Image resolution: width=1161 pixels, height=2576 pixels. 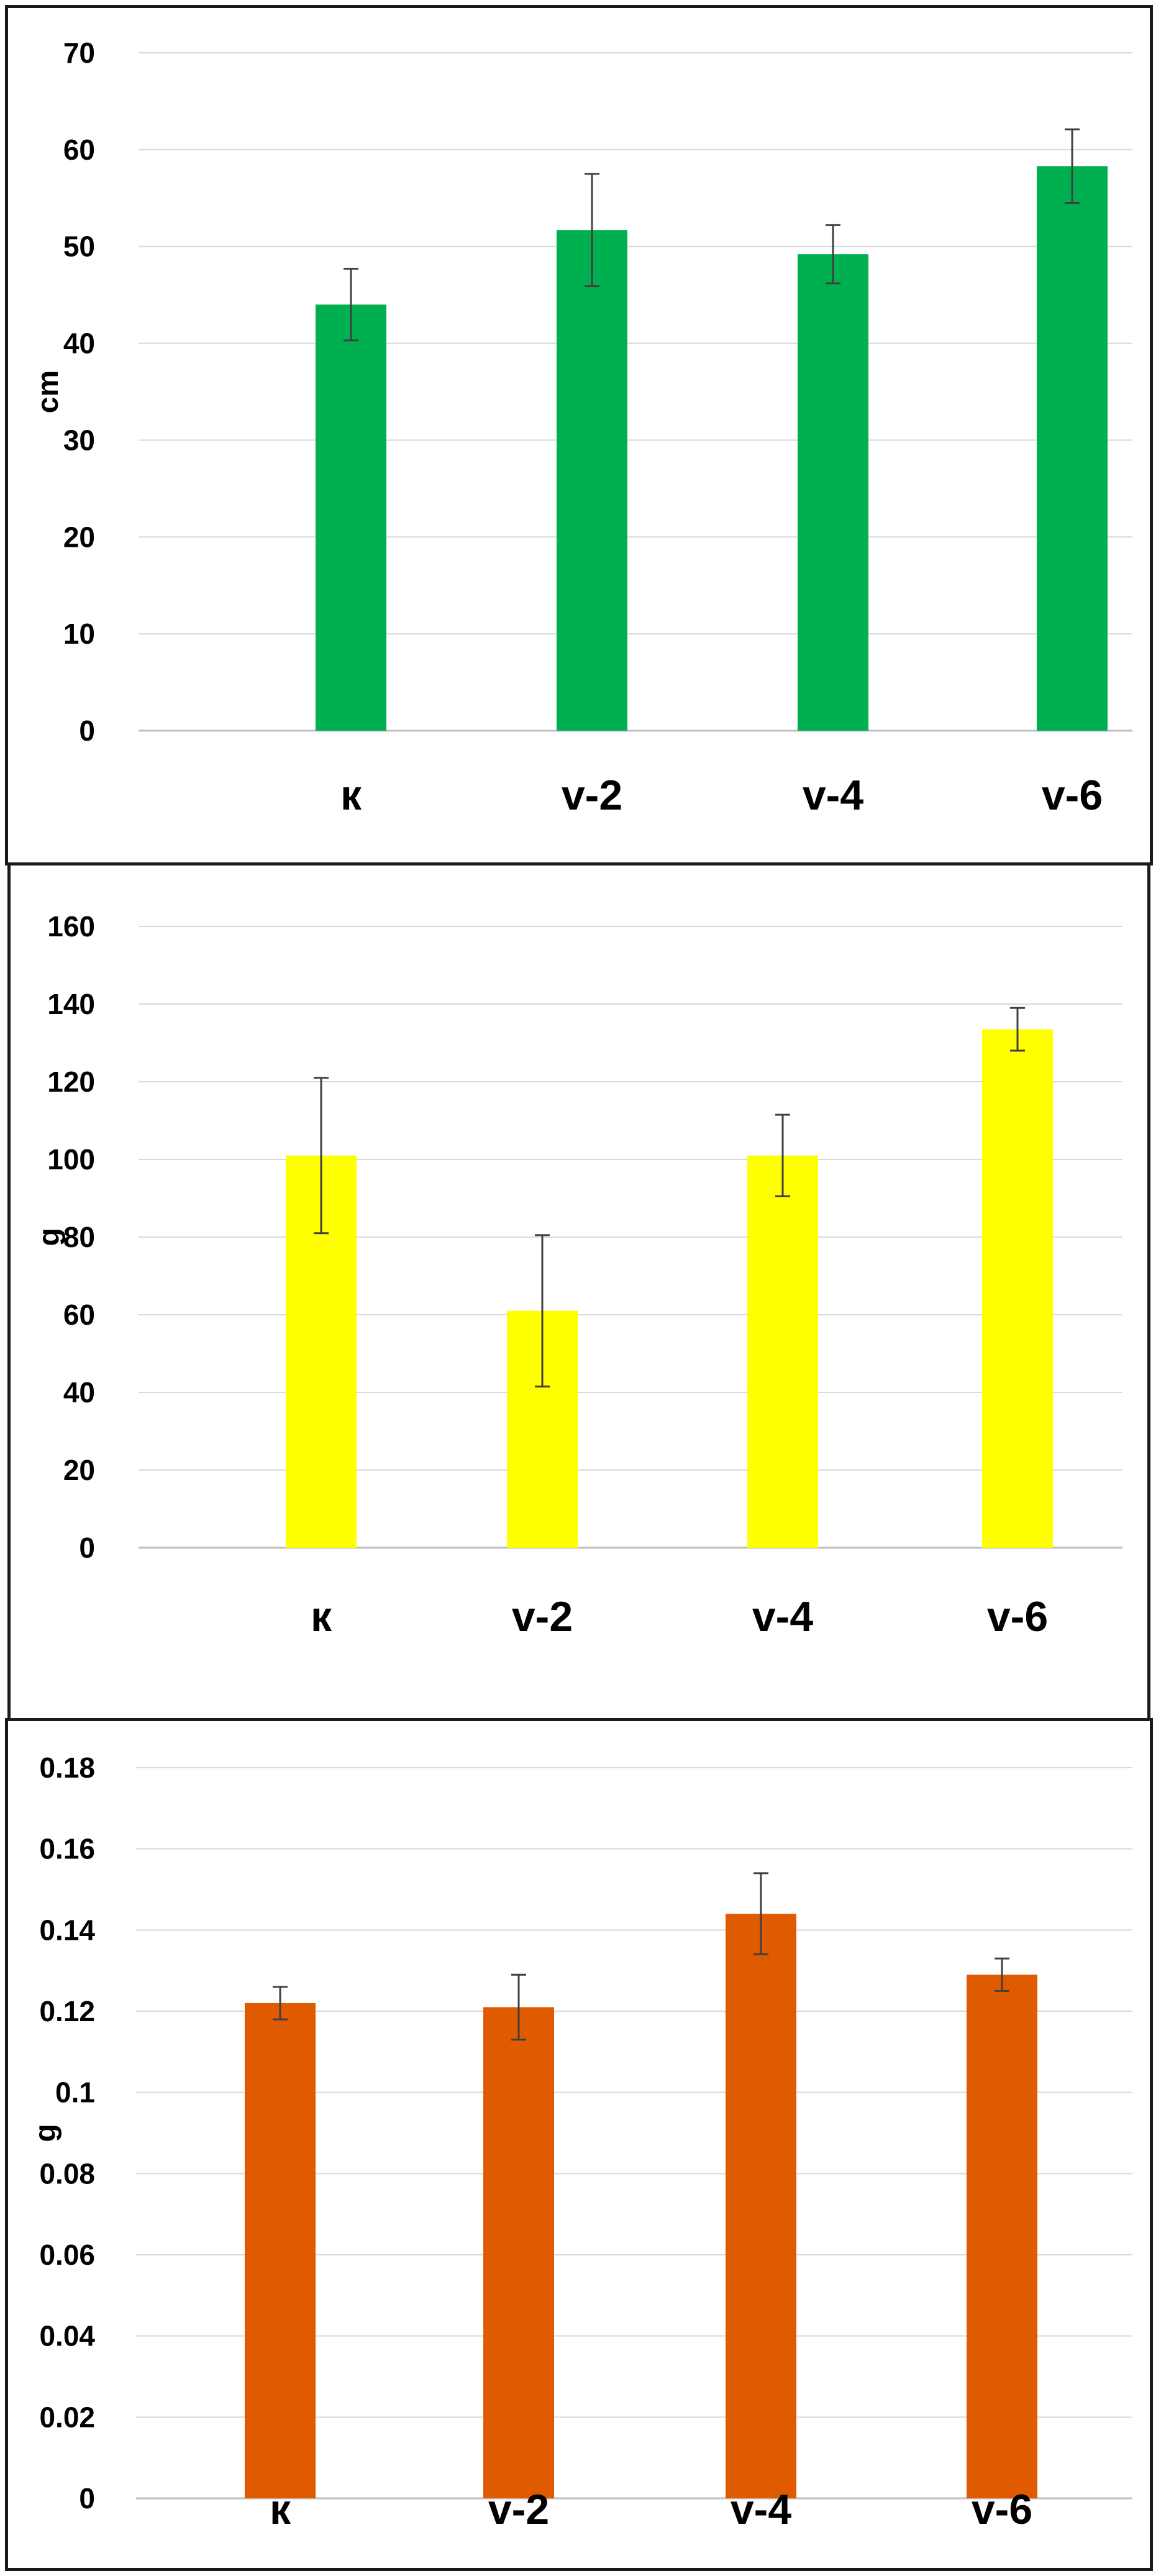 I want to click on y-tick-label: 10, so click(x=79, y=634).